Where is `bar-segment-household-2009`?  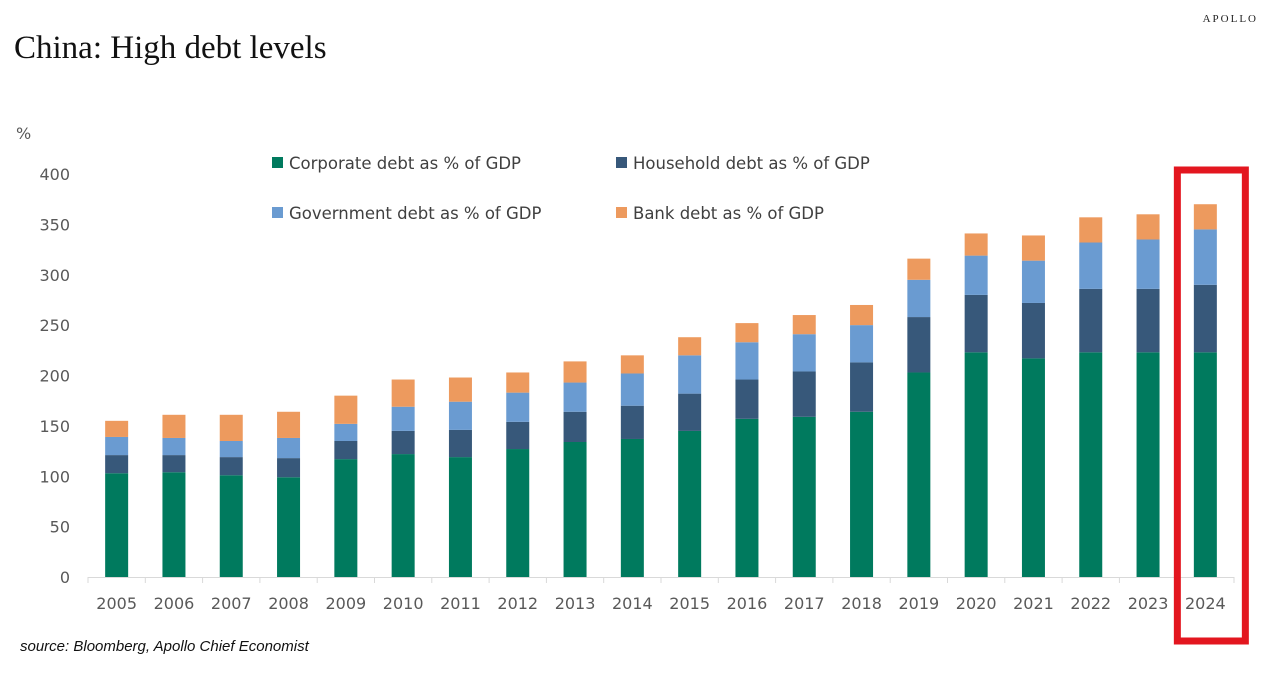
bar-segment-household-2009 is located at coordinates (346, 450).